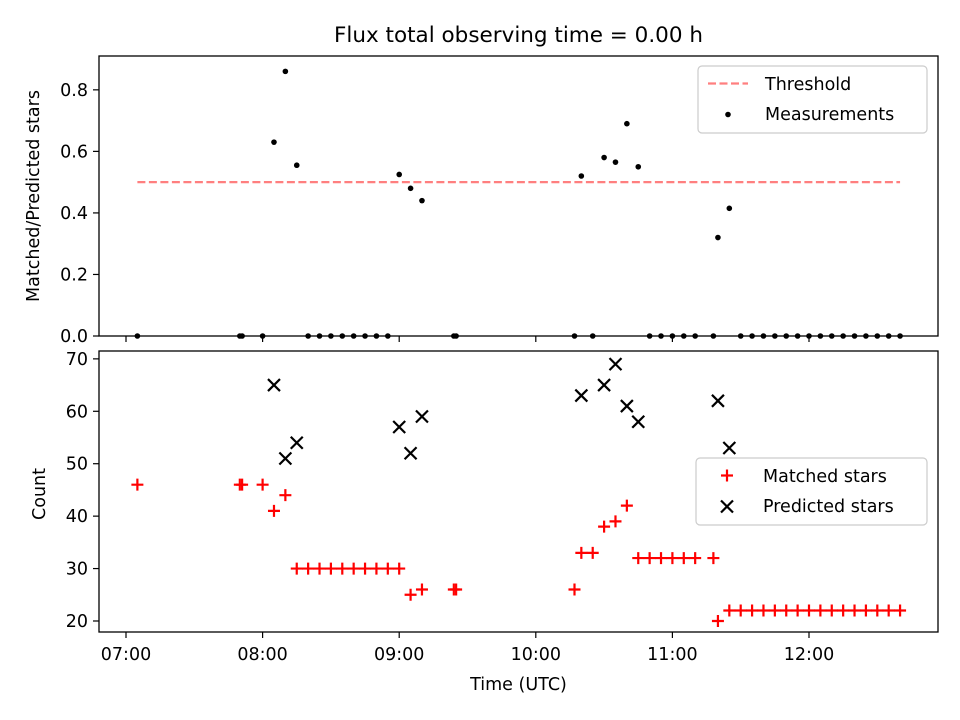  I want to click on bottom-x-ticks: 07:00 08:00 09:00 10:00 11:00 12:00, so click(467, 648).